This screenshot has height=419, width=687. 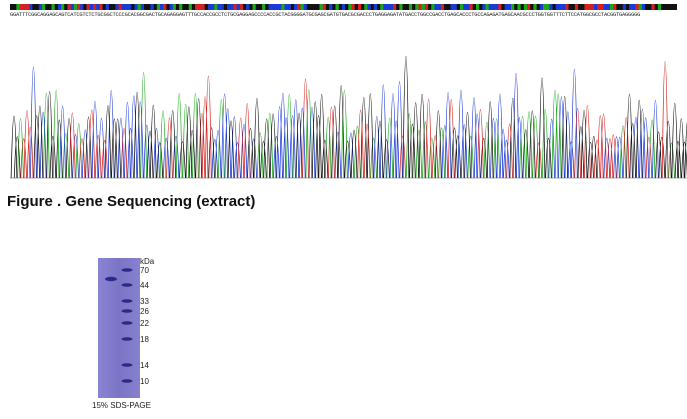 I want to click on figure-caption: Figure . Gene Sequencing (extract), so click(x=131, y=201).